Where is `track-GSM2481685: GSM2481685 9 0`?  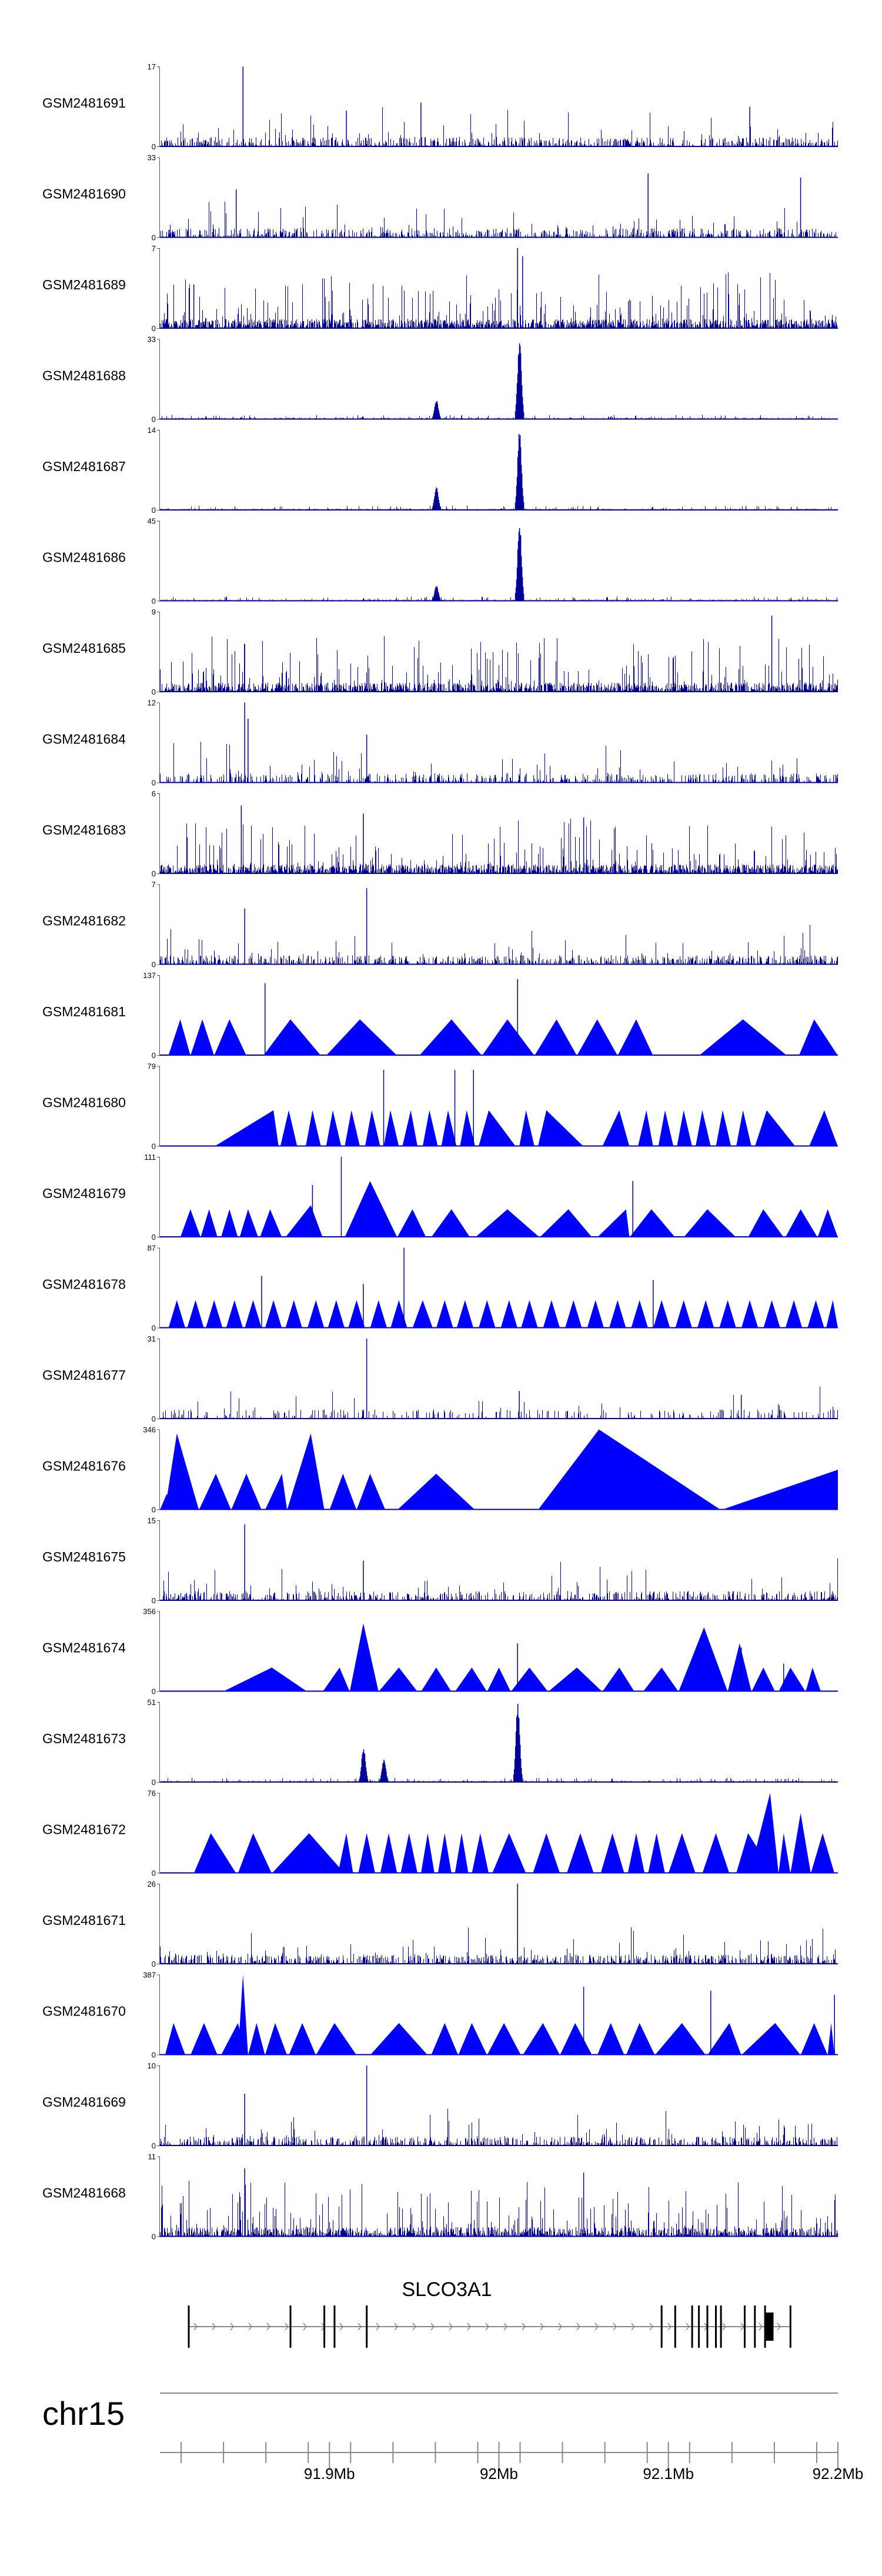 track-GSM2481685: GSM2481685 9 0 is located at coordinates (440, 652).